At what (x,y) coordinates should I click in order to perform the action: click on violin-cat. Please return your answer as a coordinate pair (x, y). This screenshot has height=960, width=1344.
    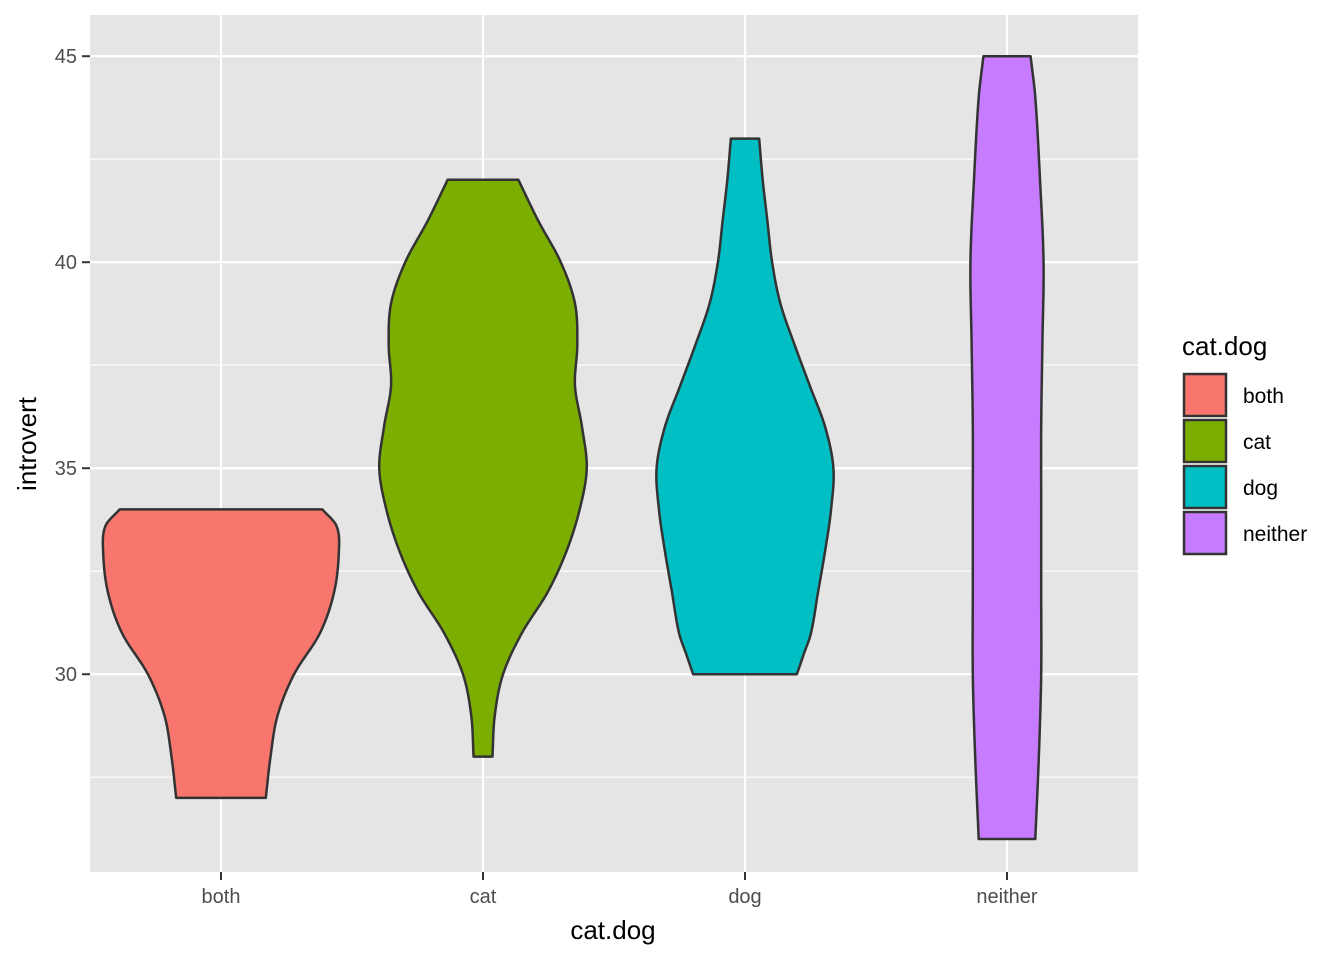
    Looking at the image, I should click on (483, 468).